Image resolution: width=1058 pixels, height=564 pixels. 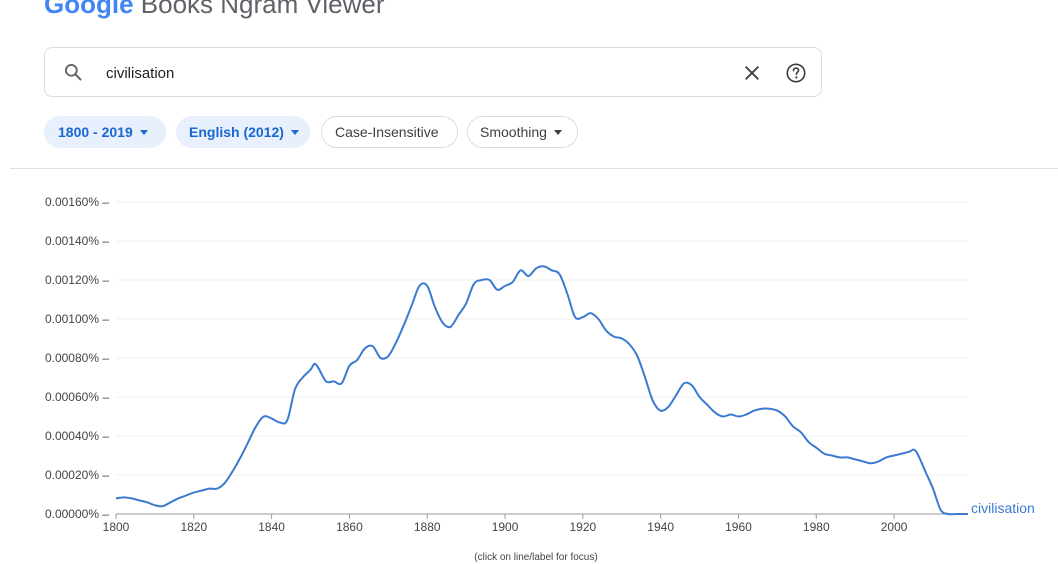 What do you see at coordinates (77, 514) in the screenshot?
I see `y-tick-label: 0.00000% –` at bounding box center [77, 514].